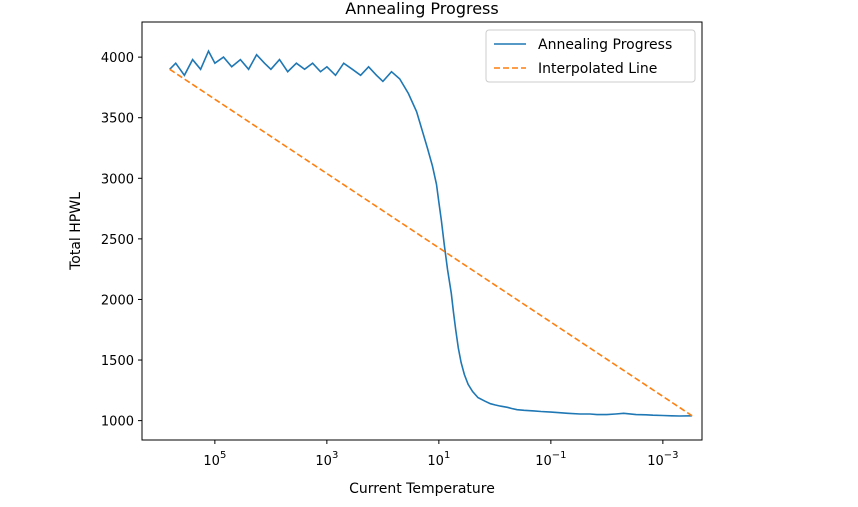 This screenshot has height=507, width=858. What do you see at coordinates (117, 119) in the screenshot?
I see `y-tick-label: 3500` at bounding box center [117, 119].